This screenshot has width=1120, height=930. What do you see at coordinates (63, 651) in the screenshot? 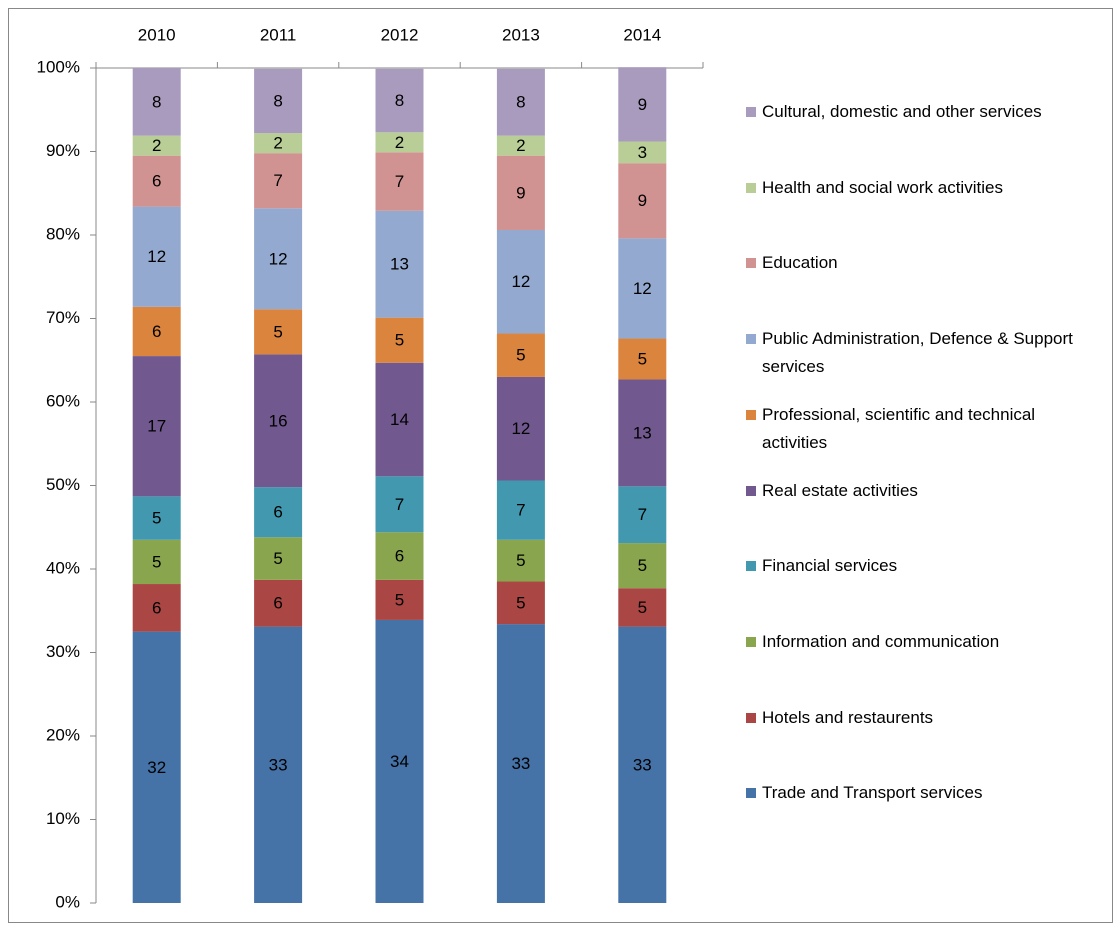
I see `y-tick-label: 30%` at bounding box center [63, 651].